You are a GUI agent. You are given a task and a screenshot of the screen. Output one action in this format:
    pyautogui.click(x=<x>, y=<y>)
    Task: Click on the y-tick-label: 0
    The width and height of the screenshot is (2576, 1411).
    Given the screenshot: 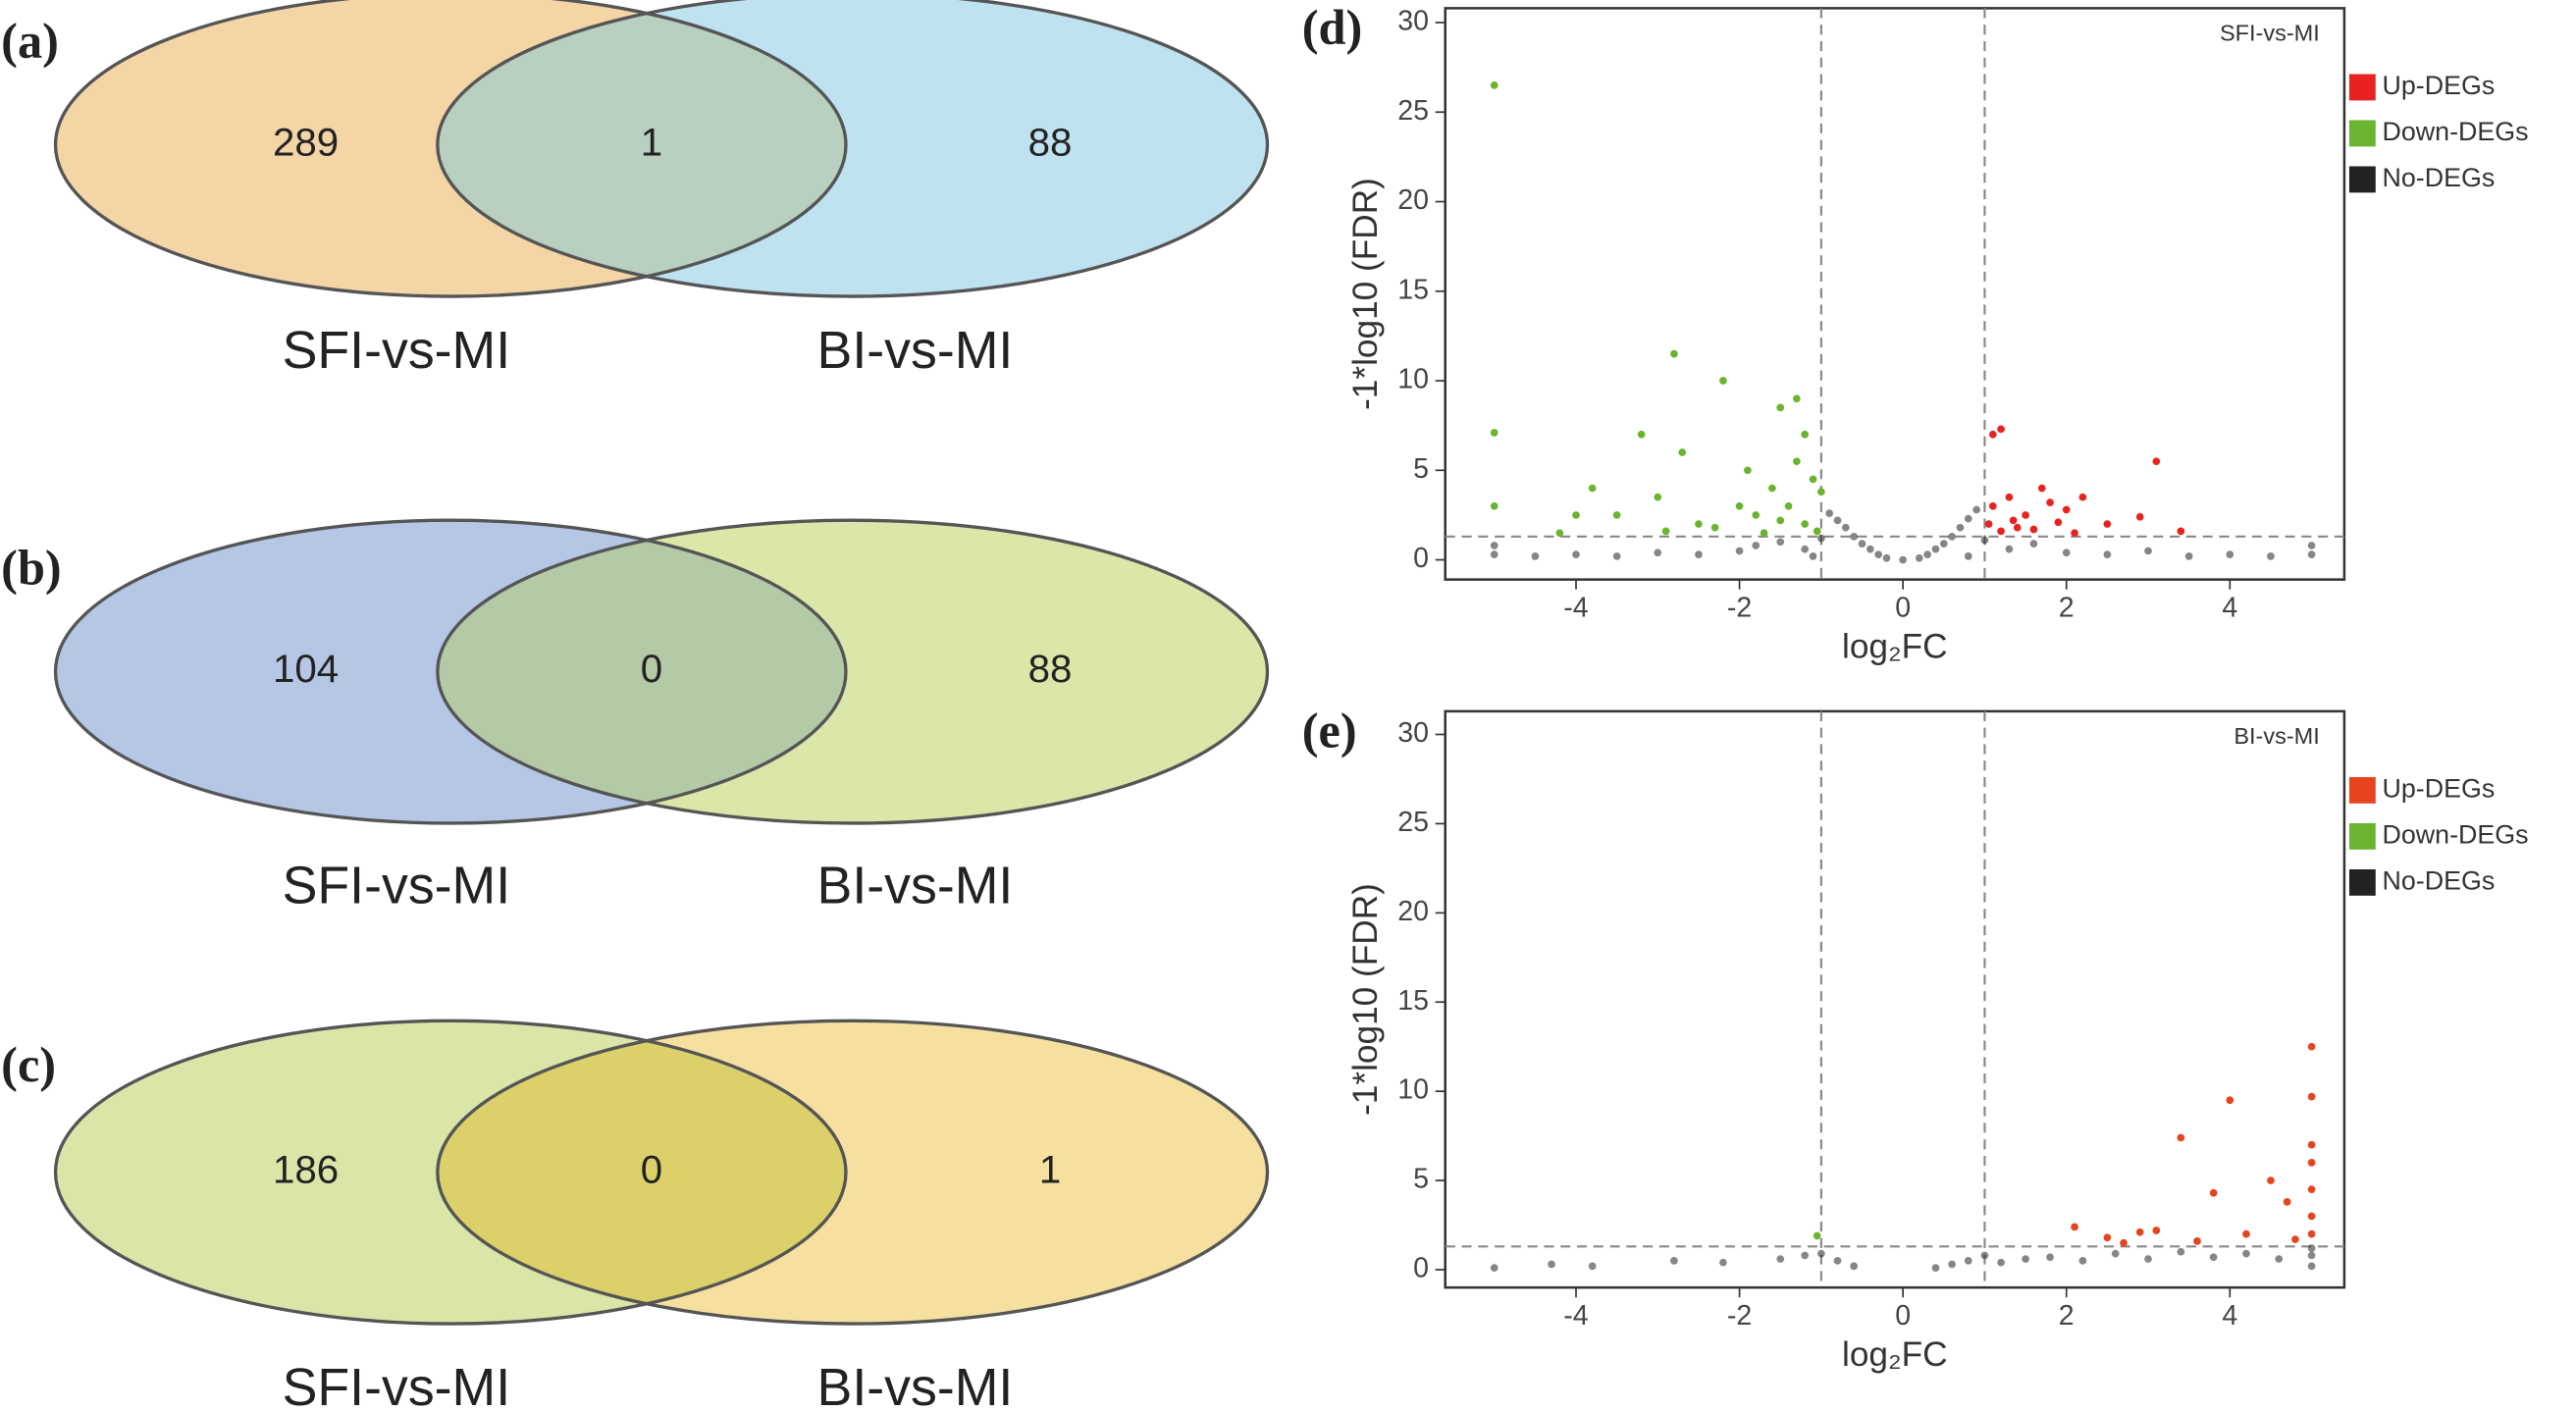 What is the action you would take?
    pyautogui.click(x=1421, y=558)
    